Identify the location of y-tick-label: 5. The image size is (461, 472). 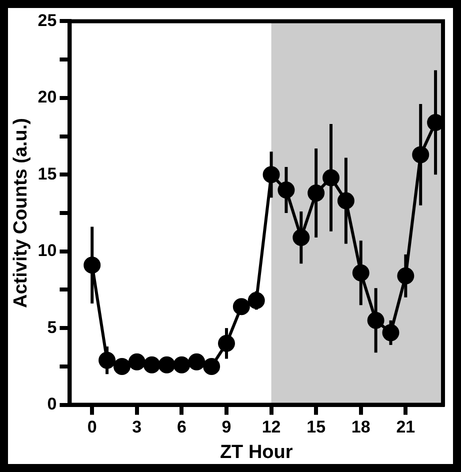
(52, 327).